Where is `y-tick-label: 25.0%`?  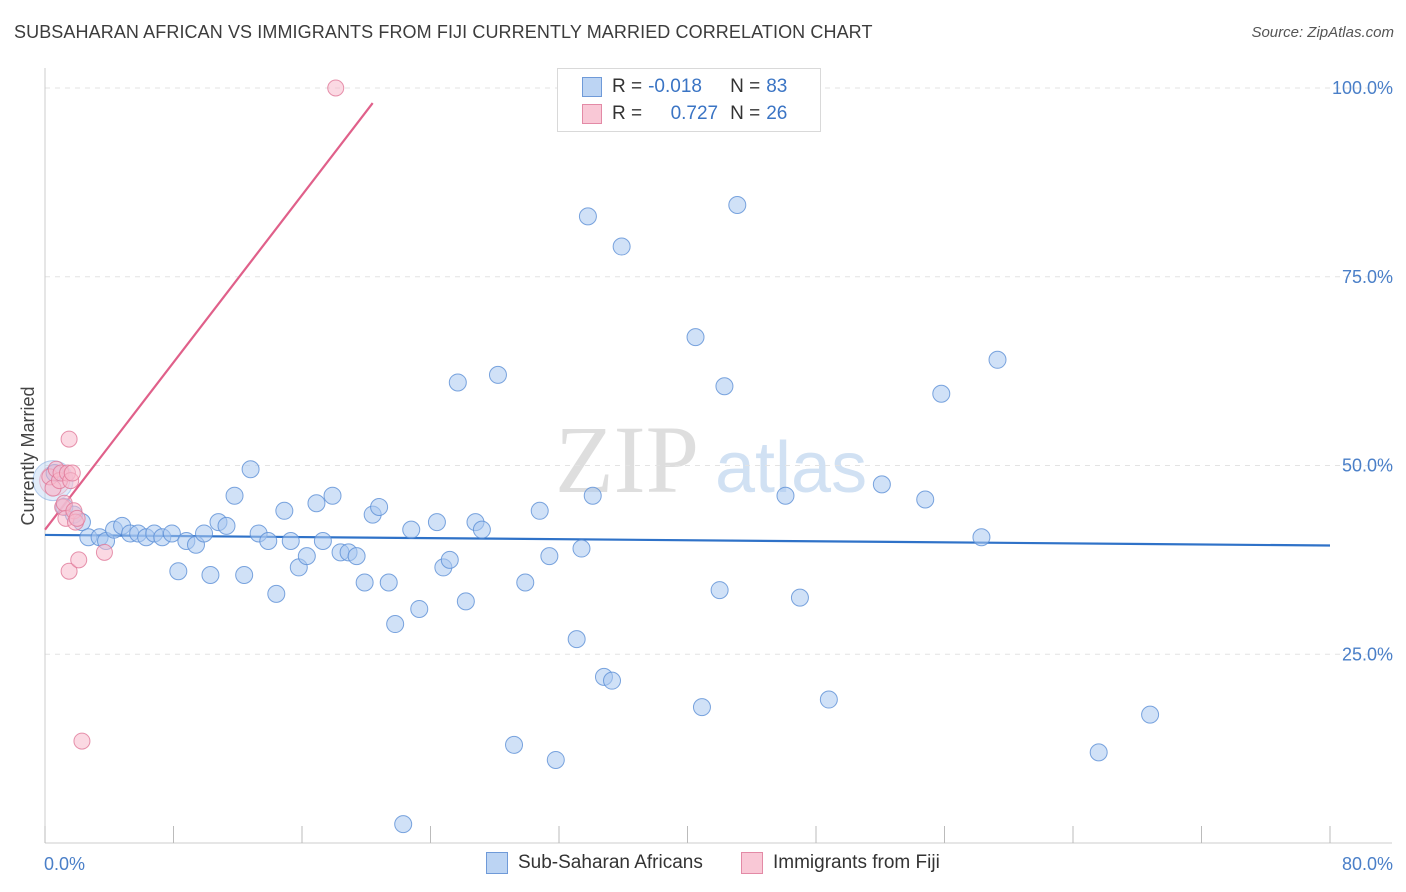
y-tick-label: 25.0% is located at coordinates (1367, 654).